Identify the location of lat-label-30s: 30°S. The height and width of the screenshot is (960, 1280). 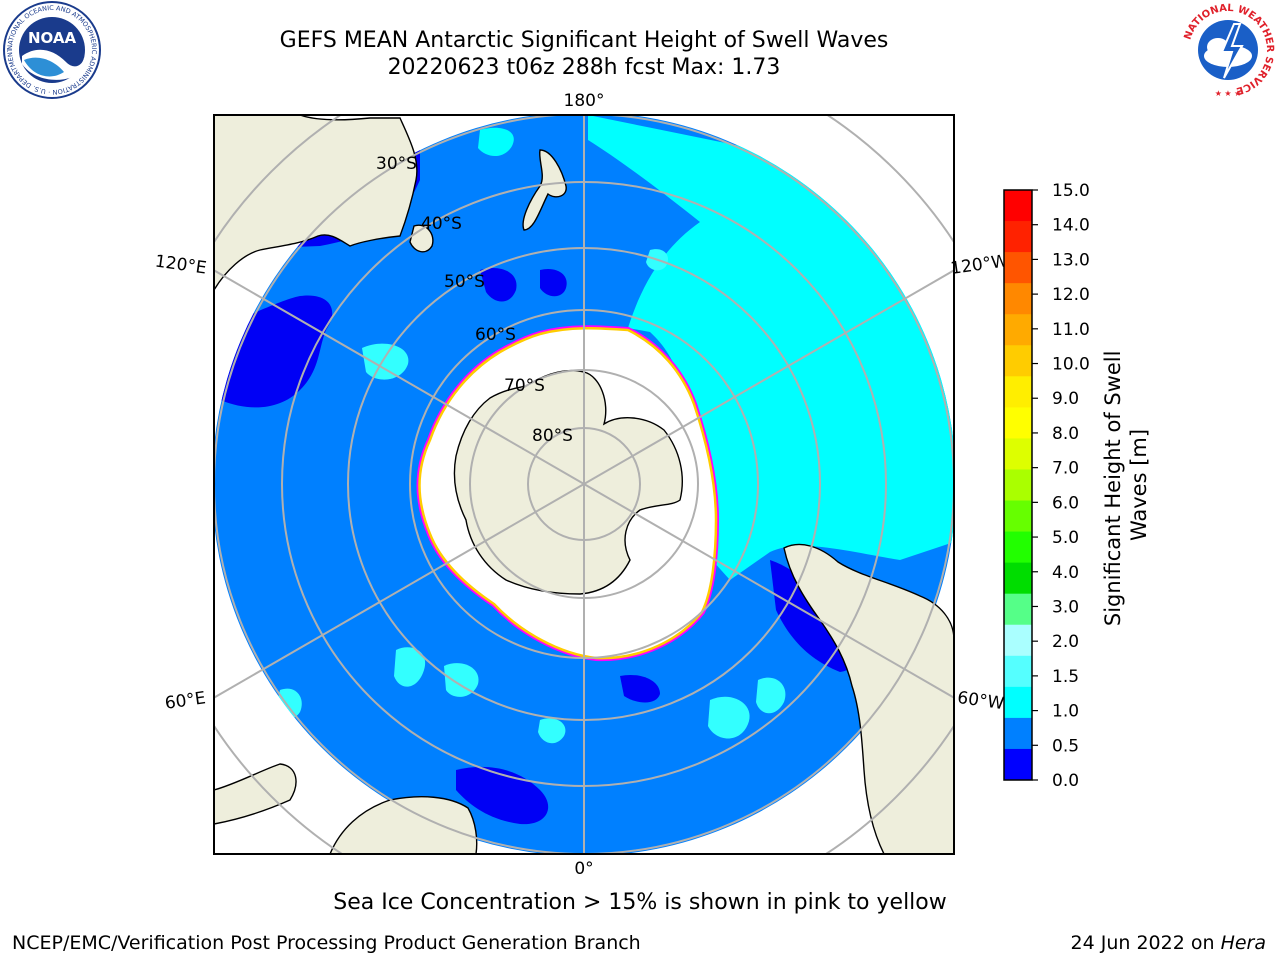
(396, 164).